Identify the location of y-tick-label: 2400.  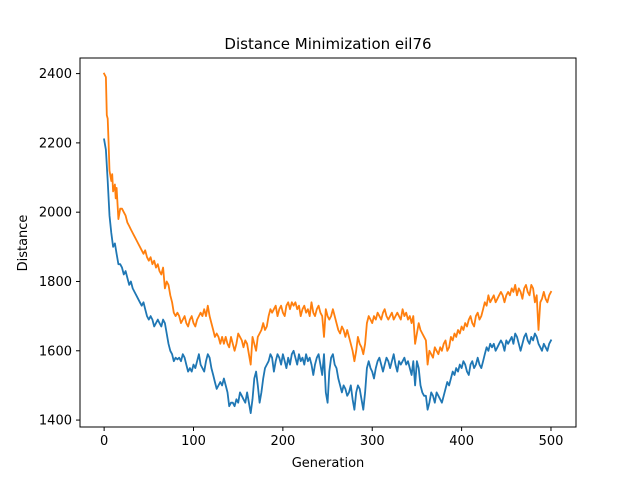
(55, 74).